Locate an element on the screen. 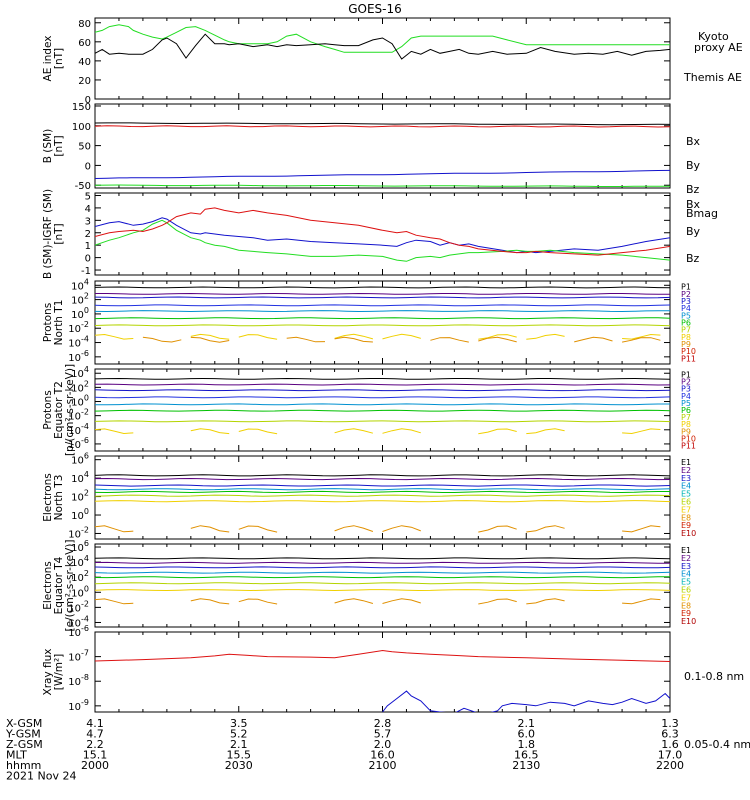 Image resolution: width=750 pixels, height=800 pixels. y-tick-label: 10-7 is located at coordinates (78, 656).